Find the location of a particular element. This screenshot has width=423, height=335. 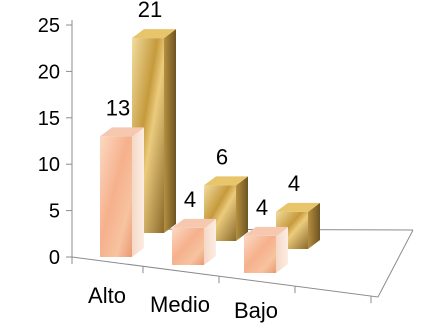

data-label: 21 is located at coordinates (150, 11).